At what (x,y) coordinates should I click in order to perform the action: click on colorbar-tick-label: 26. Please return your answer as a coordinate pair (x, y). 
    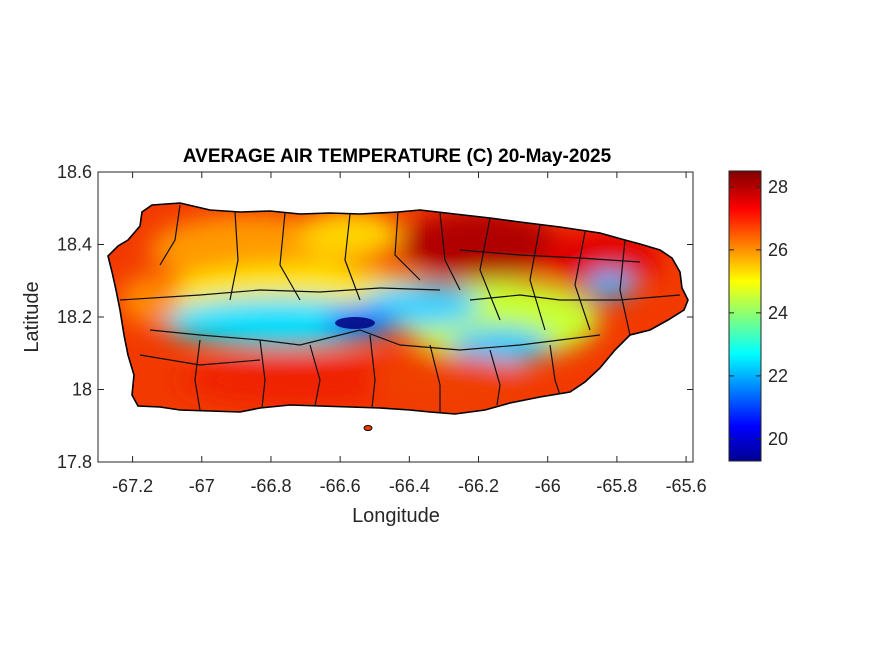
    Looking at the image, I should click on (778, 250).